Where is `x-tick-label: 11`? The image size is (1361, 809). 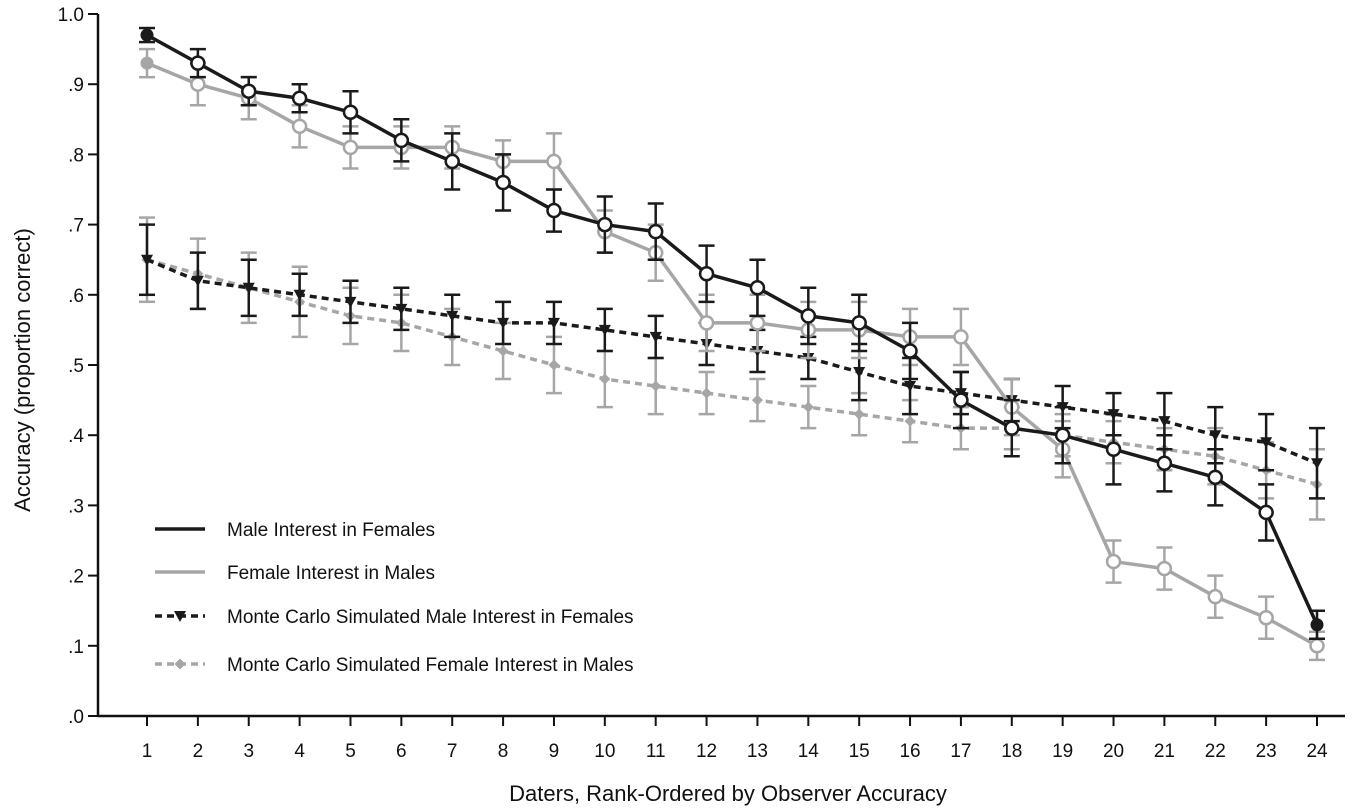 x-tick-label: 11 is located at coordinates (656, 751).